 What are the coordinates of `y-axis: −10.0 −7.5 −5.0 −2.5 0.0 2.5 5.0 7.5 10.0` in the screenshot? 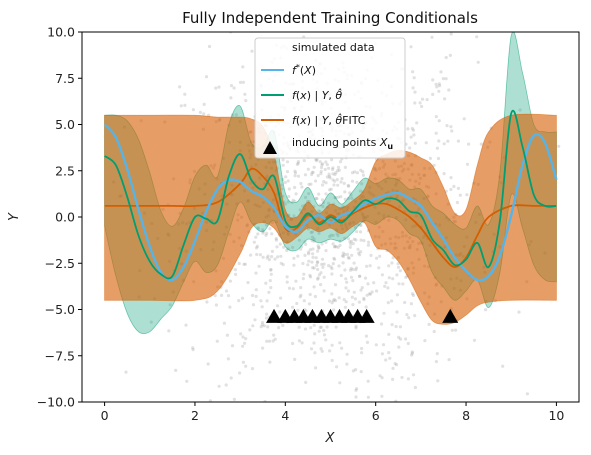 It's located at (59, 217).